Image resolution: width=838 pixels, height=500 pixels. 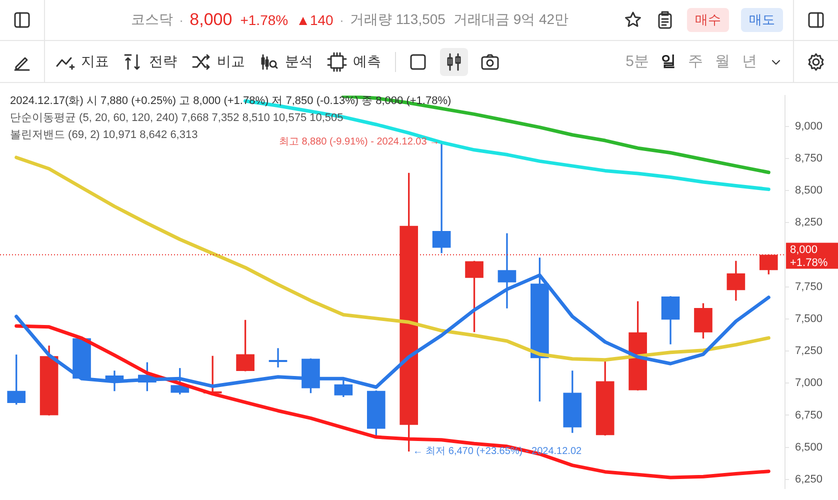 What do you see at coordinates (511, 20) in the screenshot?
I see `text: 거래대금 9억 42만` at bounding box center [511, 20].